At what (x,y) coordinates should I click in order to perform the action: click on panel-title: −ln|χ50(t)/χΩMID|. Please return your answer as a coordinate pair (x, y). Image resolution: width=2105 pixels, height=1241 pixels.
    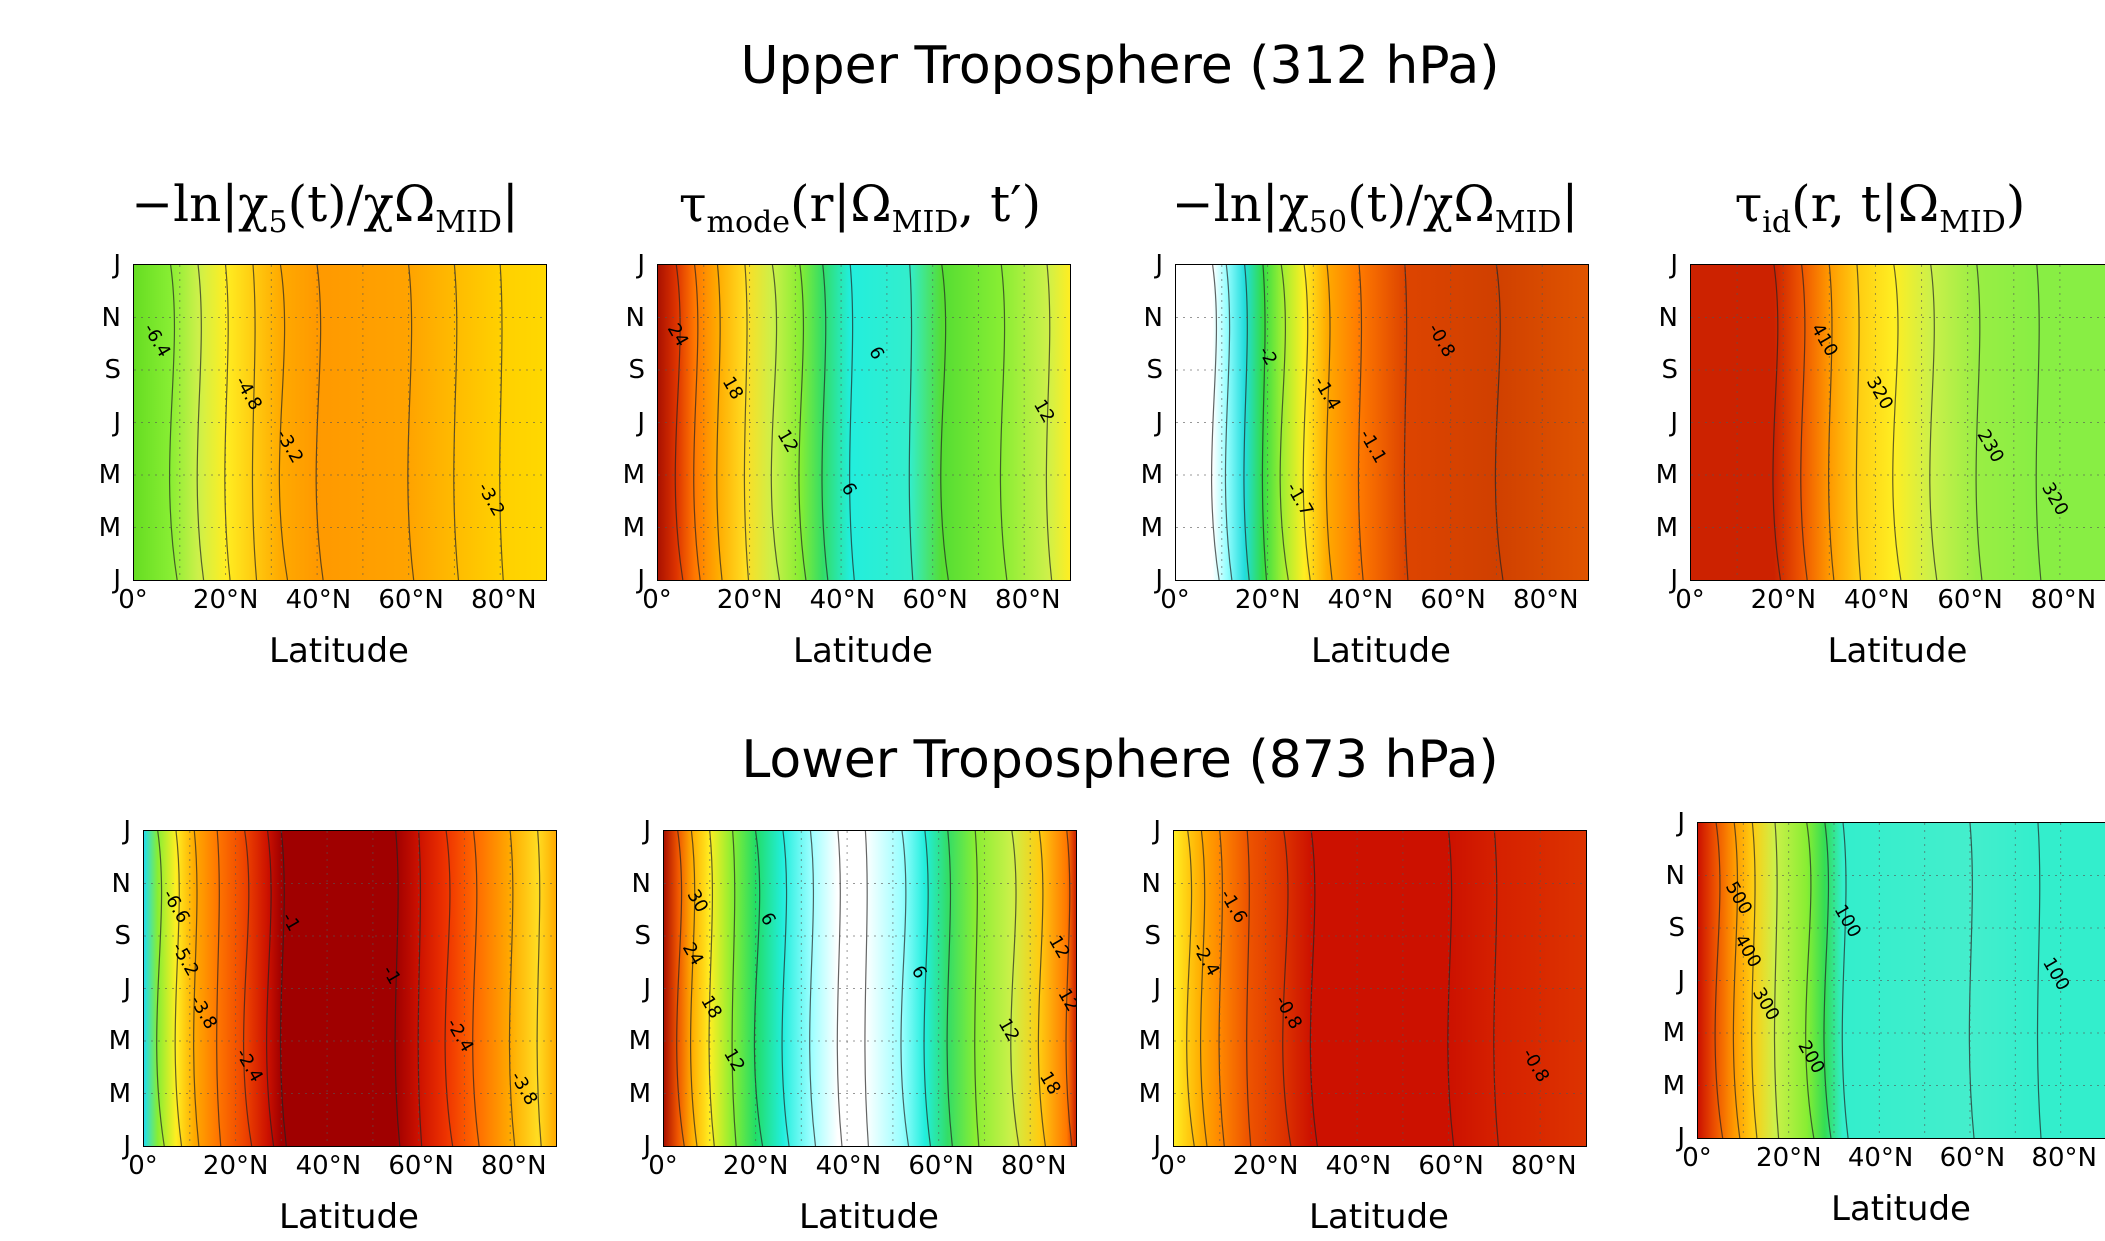
    Looking at the image, I should click on (1375, 207).